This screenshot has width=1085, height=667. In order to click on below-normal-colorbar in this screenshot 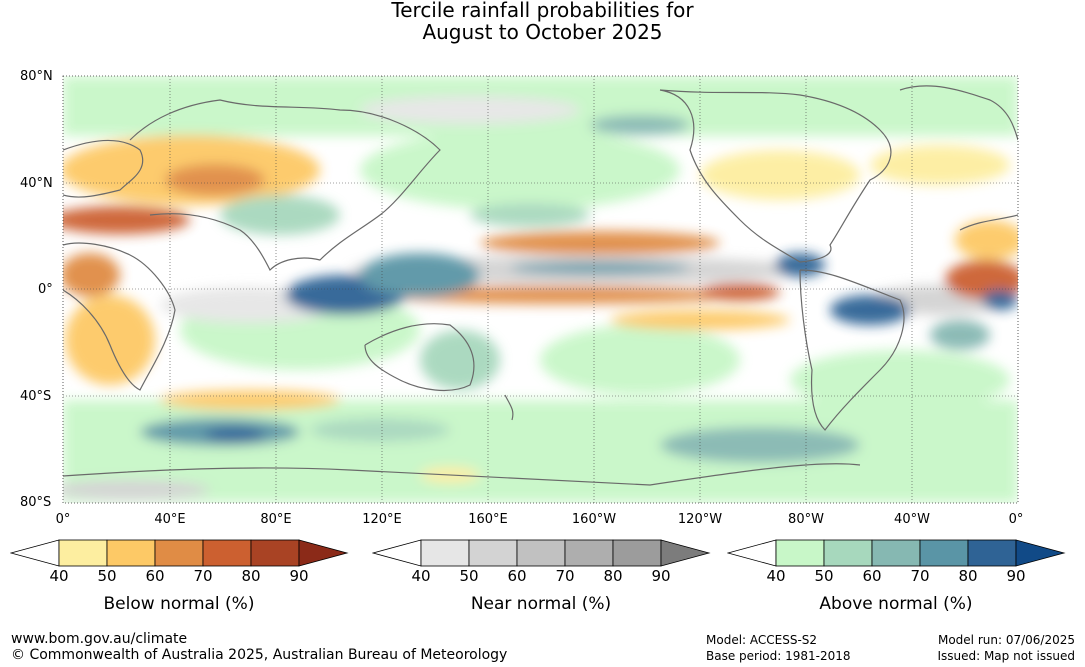, I will do `click(179, 553)`.